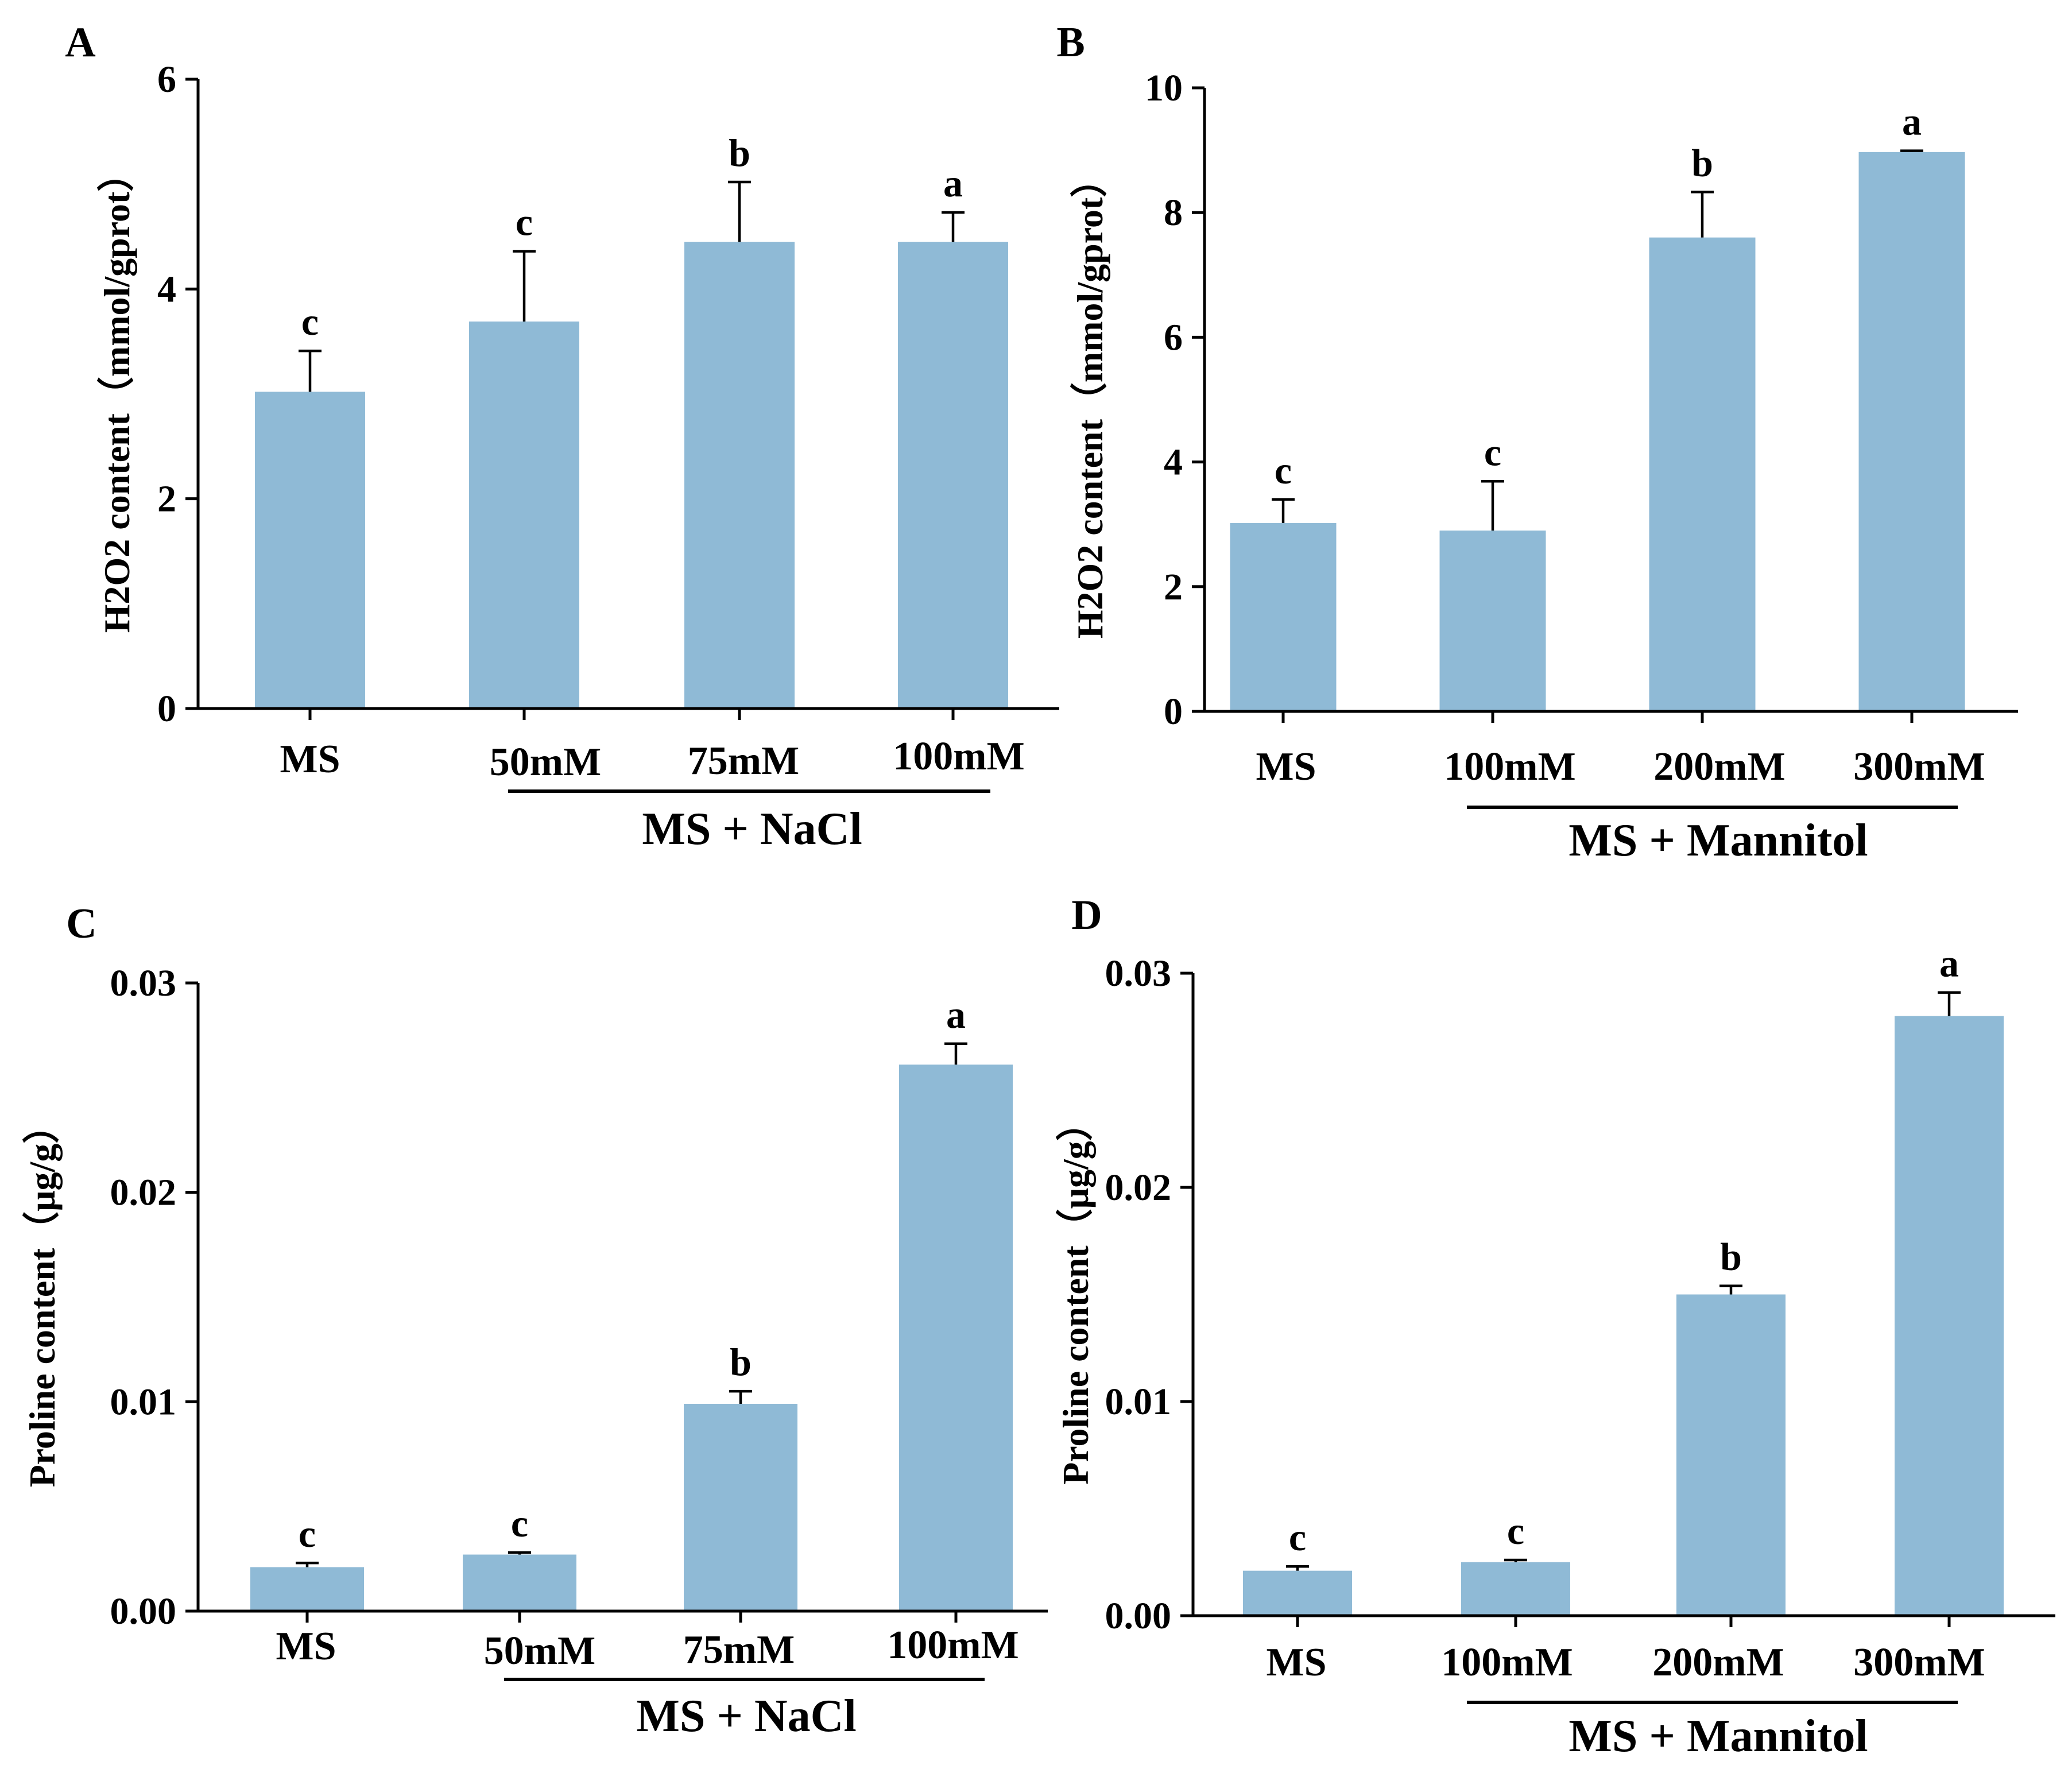 This screenshot has height=1769, width=2072. I want to click on panel-label: B, so click(1070, 42).